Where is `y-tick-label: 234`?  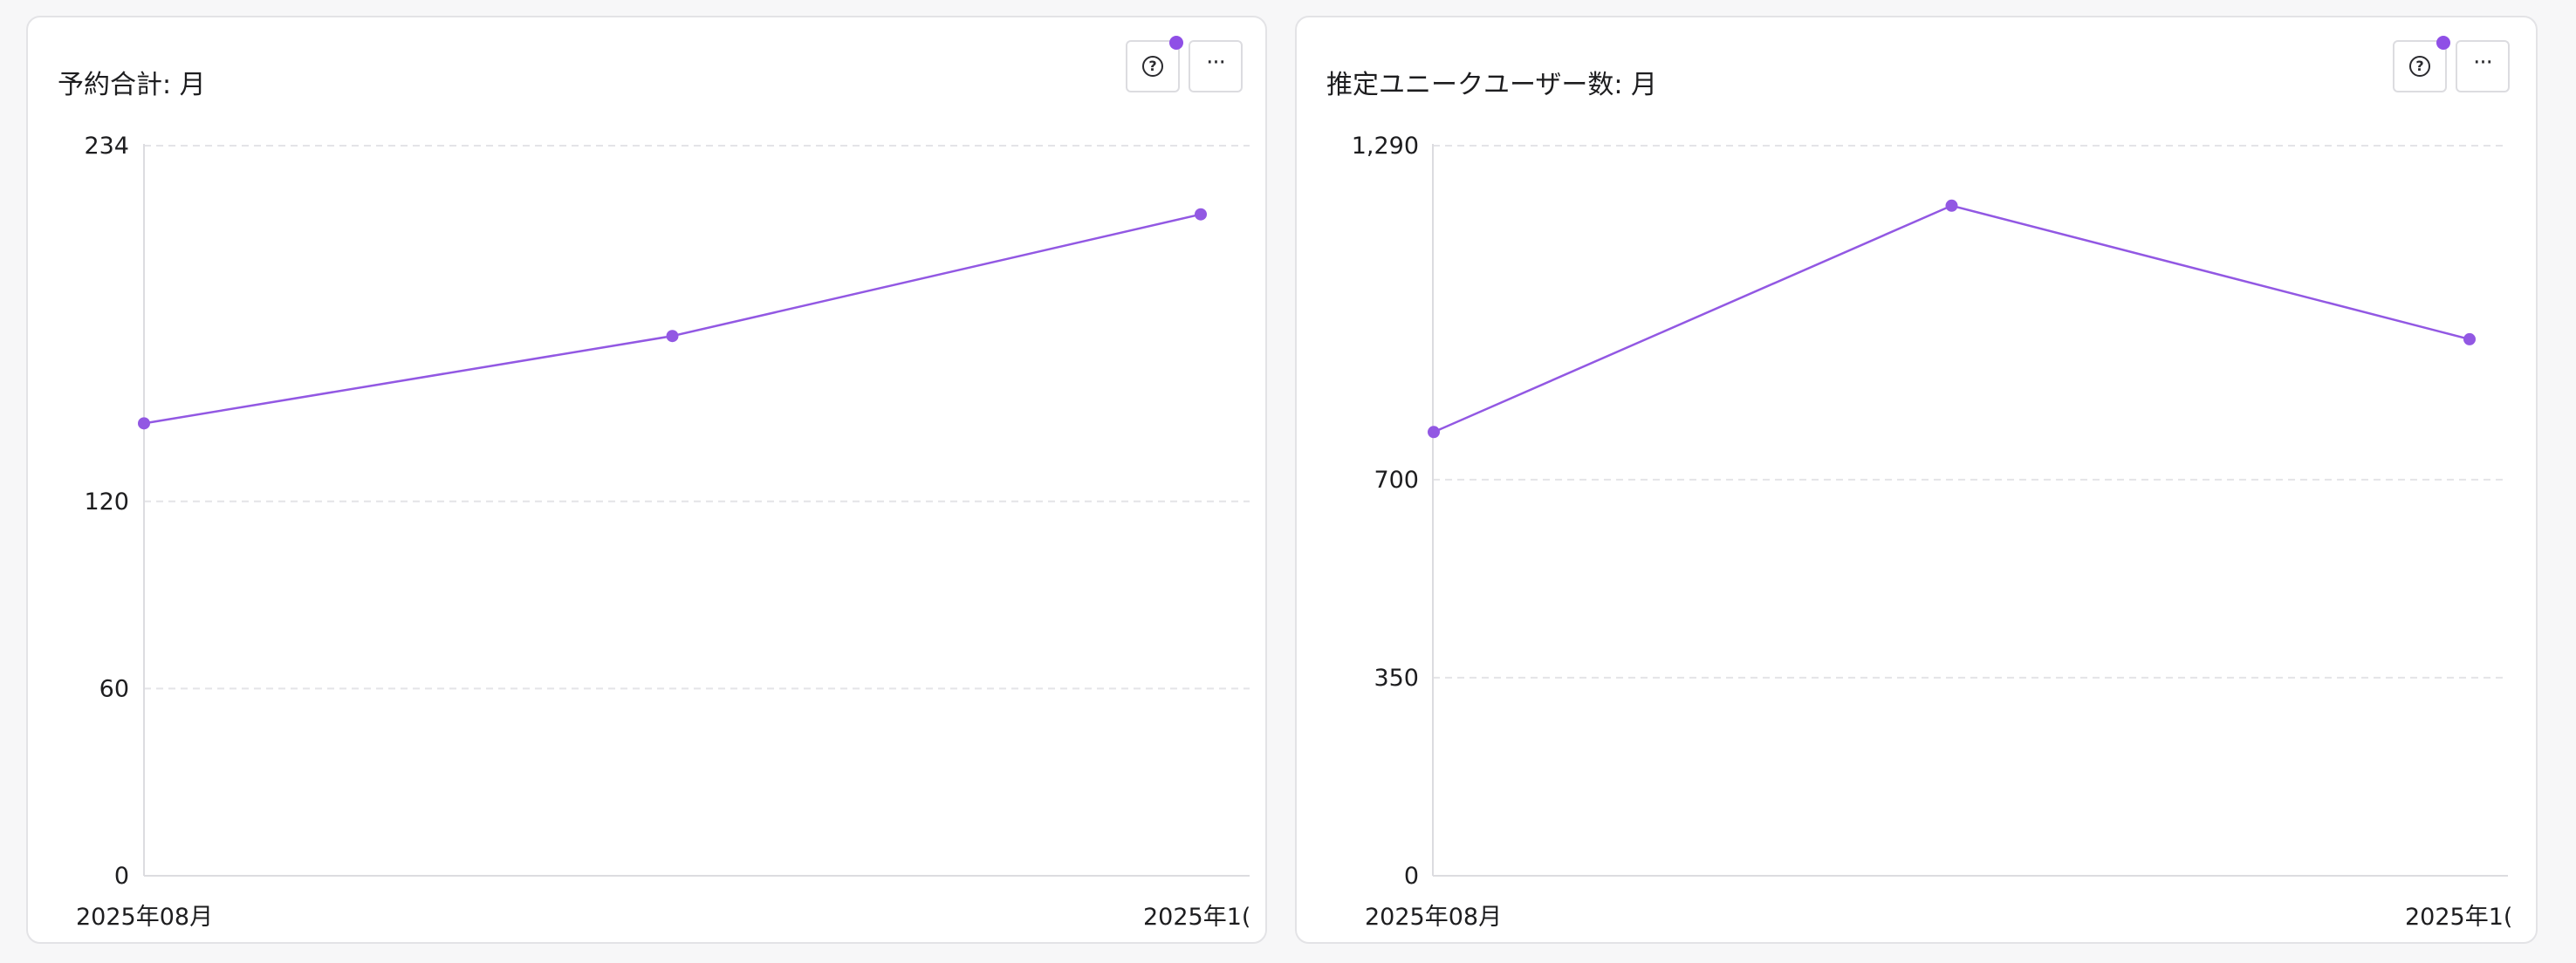 y-tick-label: 234 is located at coordinates (107, 146).